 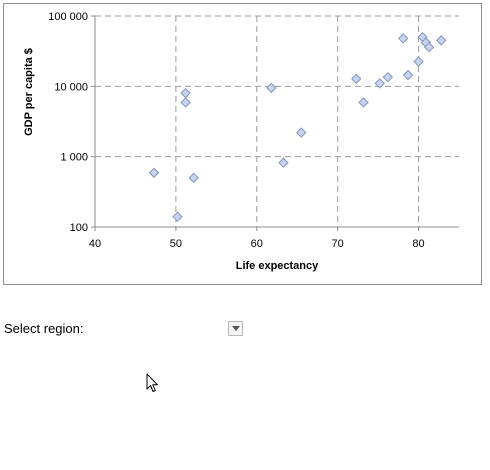 I want to click on region-dropdown, so click(x=235, y=328).